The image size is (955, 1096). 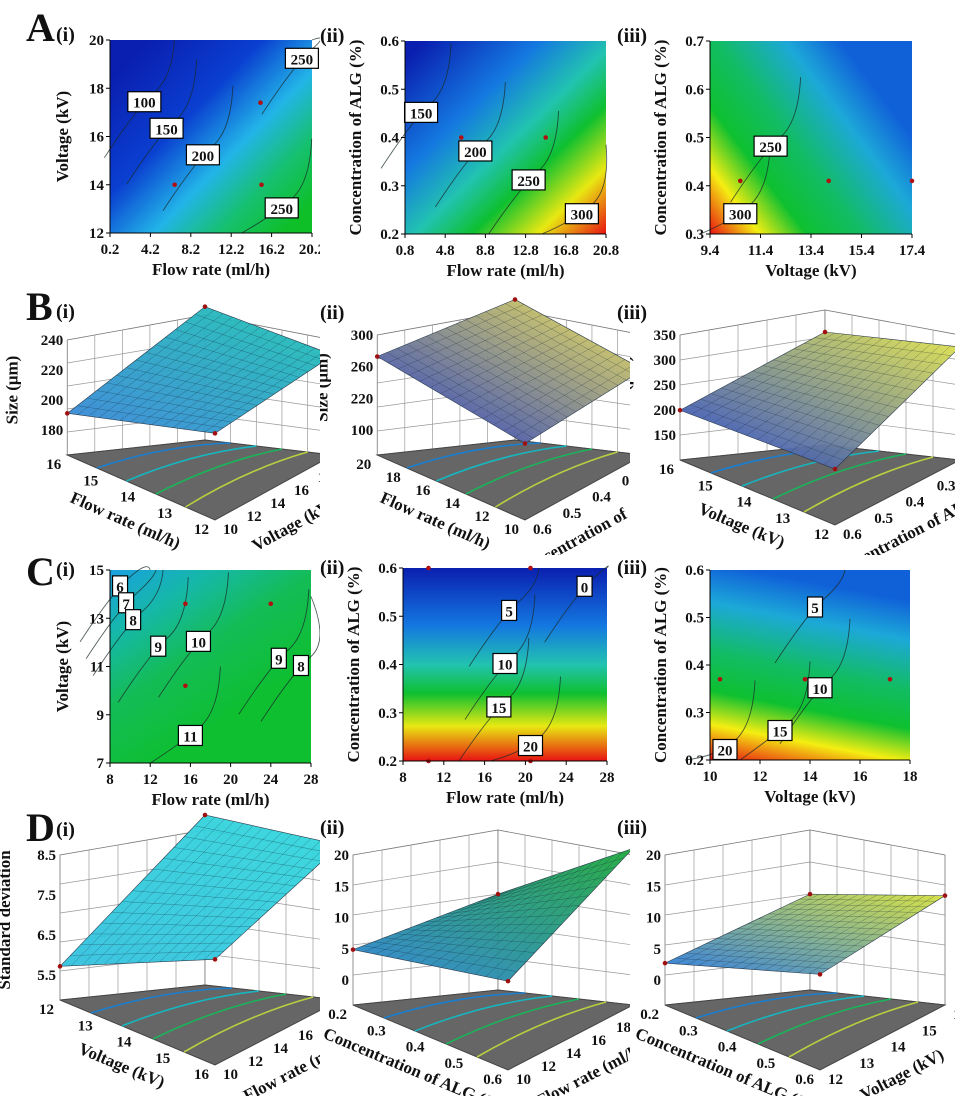 I want to click on x-tick-label: 8.8, so click(x=485, y=251).